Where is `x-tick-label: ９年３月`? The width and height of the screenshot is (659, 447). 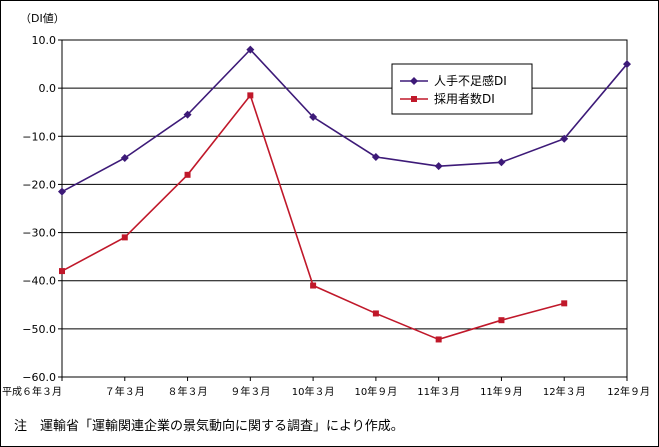 x-tick-label: ９年３月 is located at coordinates (250, 391).